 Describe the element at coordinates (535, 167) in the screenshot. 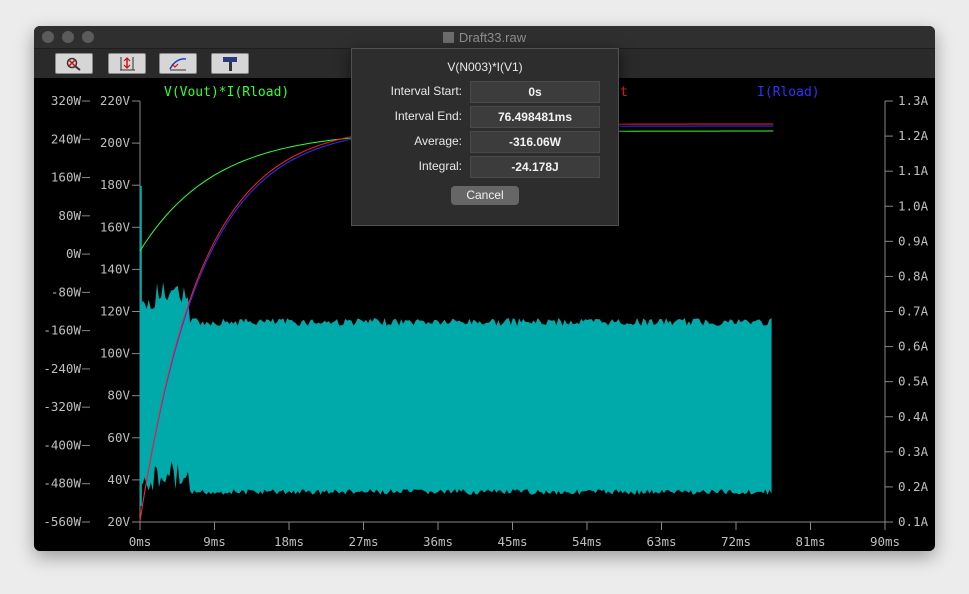

I see `integral-field: -24.178J` at that location.